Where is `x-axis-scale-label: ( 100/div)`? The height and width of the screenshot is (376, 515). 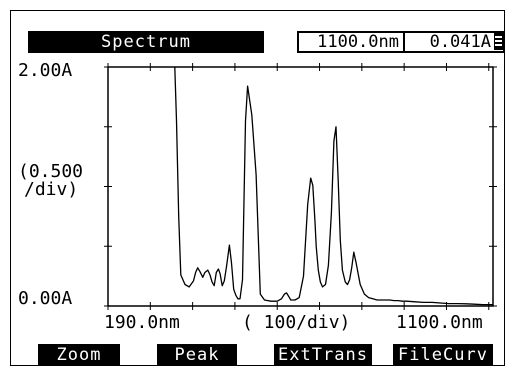
x-axis-scale-label: ( 100/div) is located at coordinates (296, 322).